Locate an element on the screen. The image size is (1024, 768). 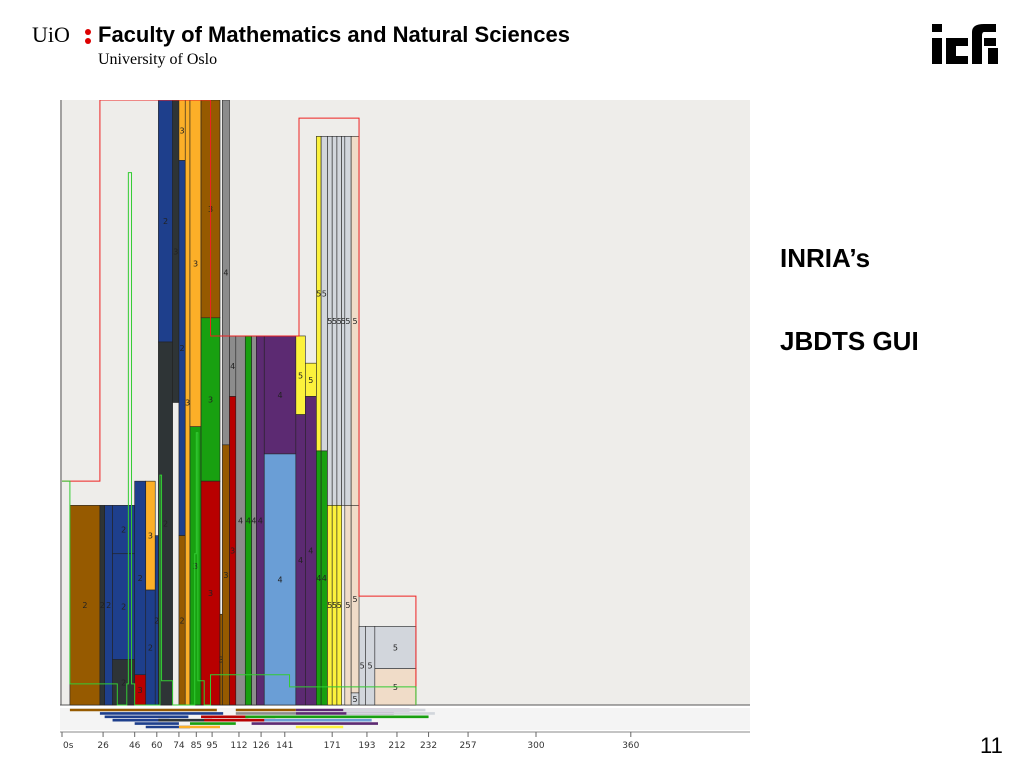
uio-logo: UiO is located at coordinates (51, 34).